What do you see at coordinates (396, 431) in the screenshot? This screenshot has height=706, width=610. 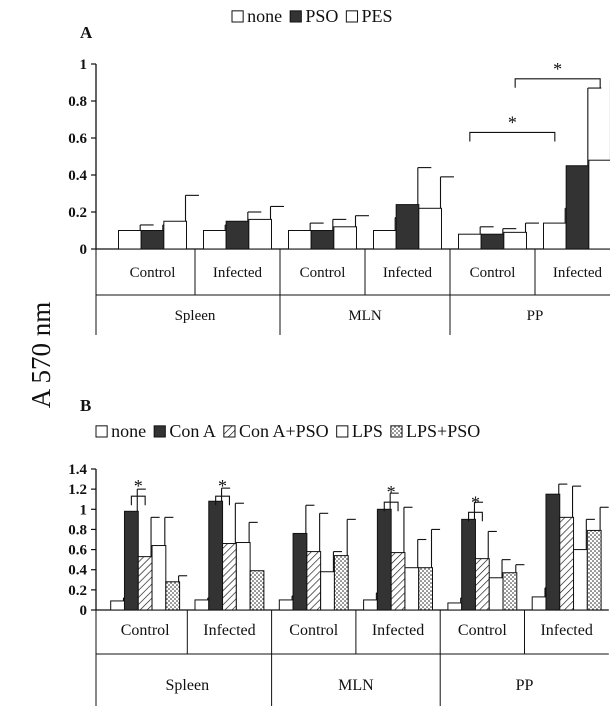 I see `legend-swatch-lps-pso` at bounding box center [396, 431].